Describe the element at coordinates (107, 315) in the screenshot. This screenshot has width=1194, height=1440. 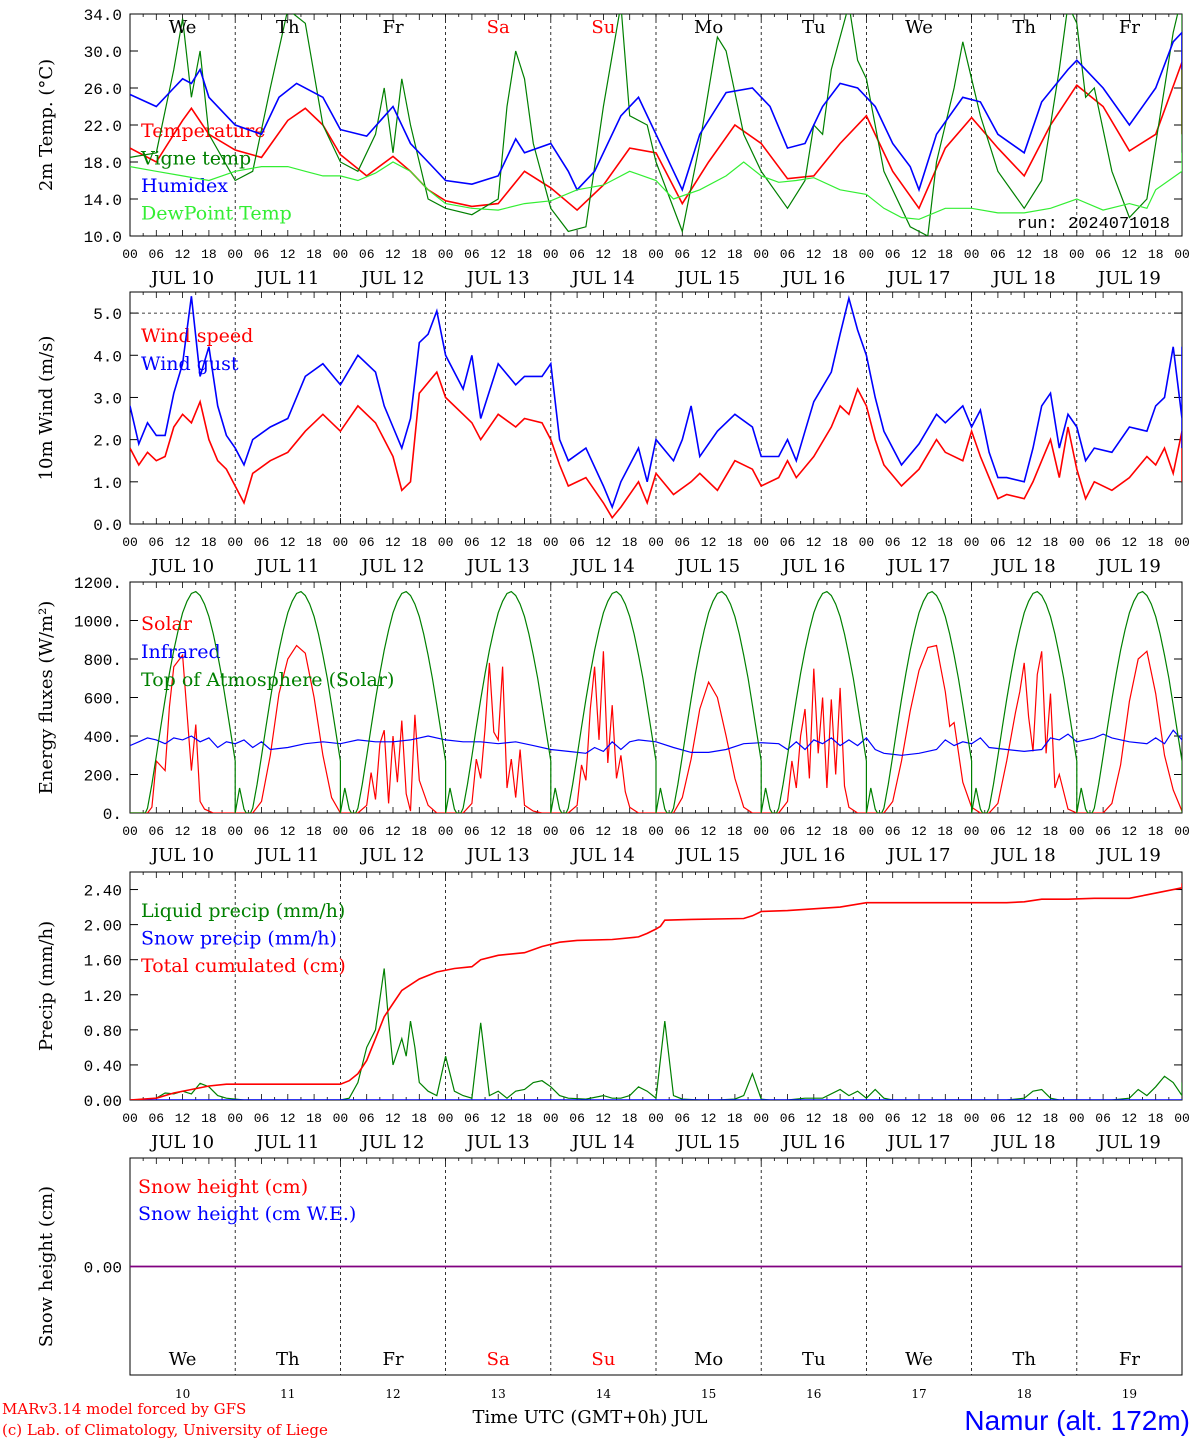
I see `y-tick-label: 5.0` at that location.